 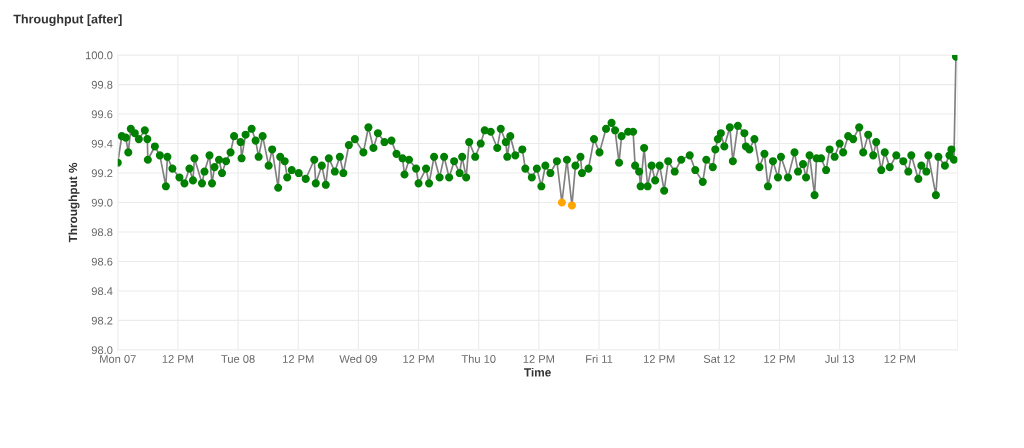 I want to click on y-tick-label: 98.6, so click(x=102, y=261).